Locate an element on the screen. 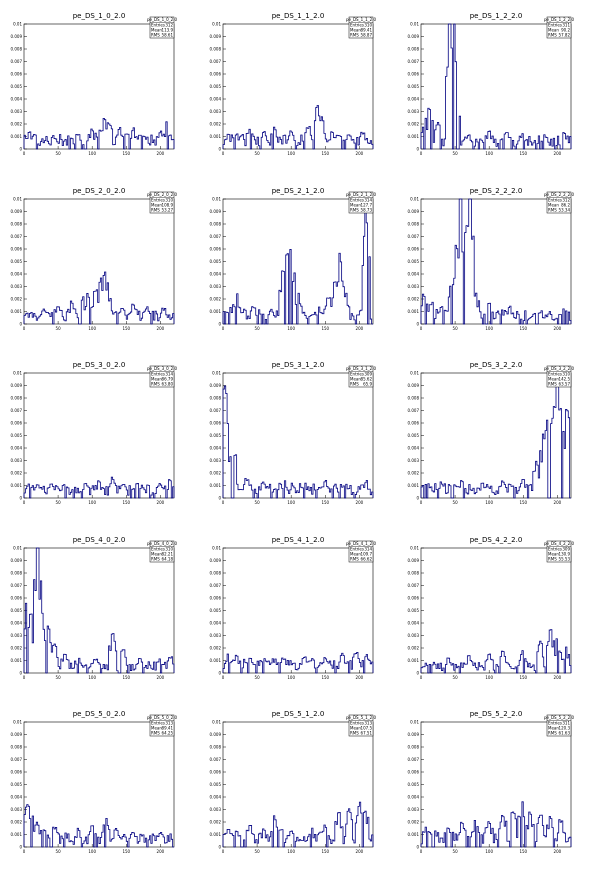  stats-value: 314 is located at coordinates (169, 374).